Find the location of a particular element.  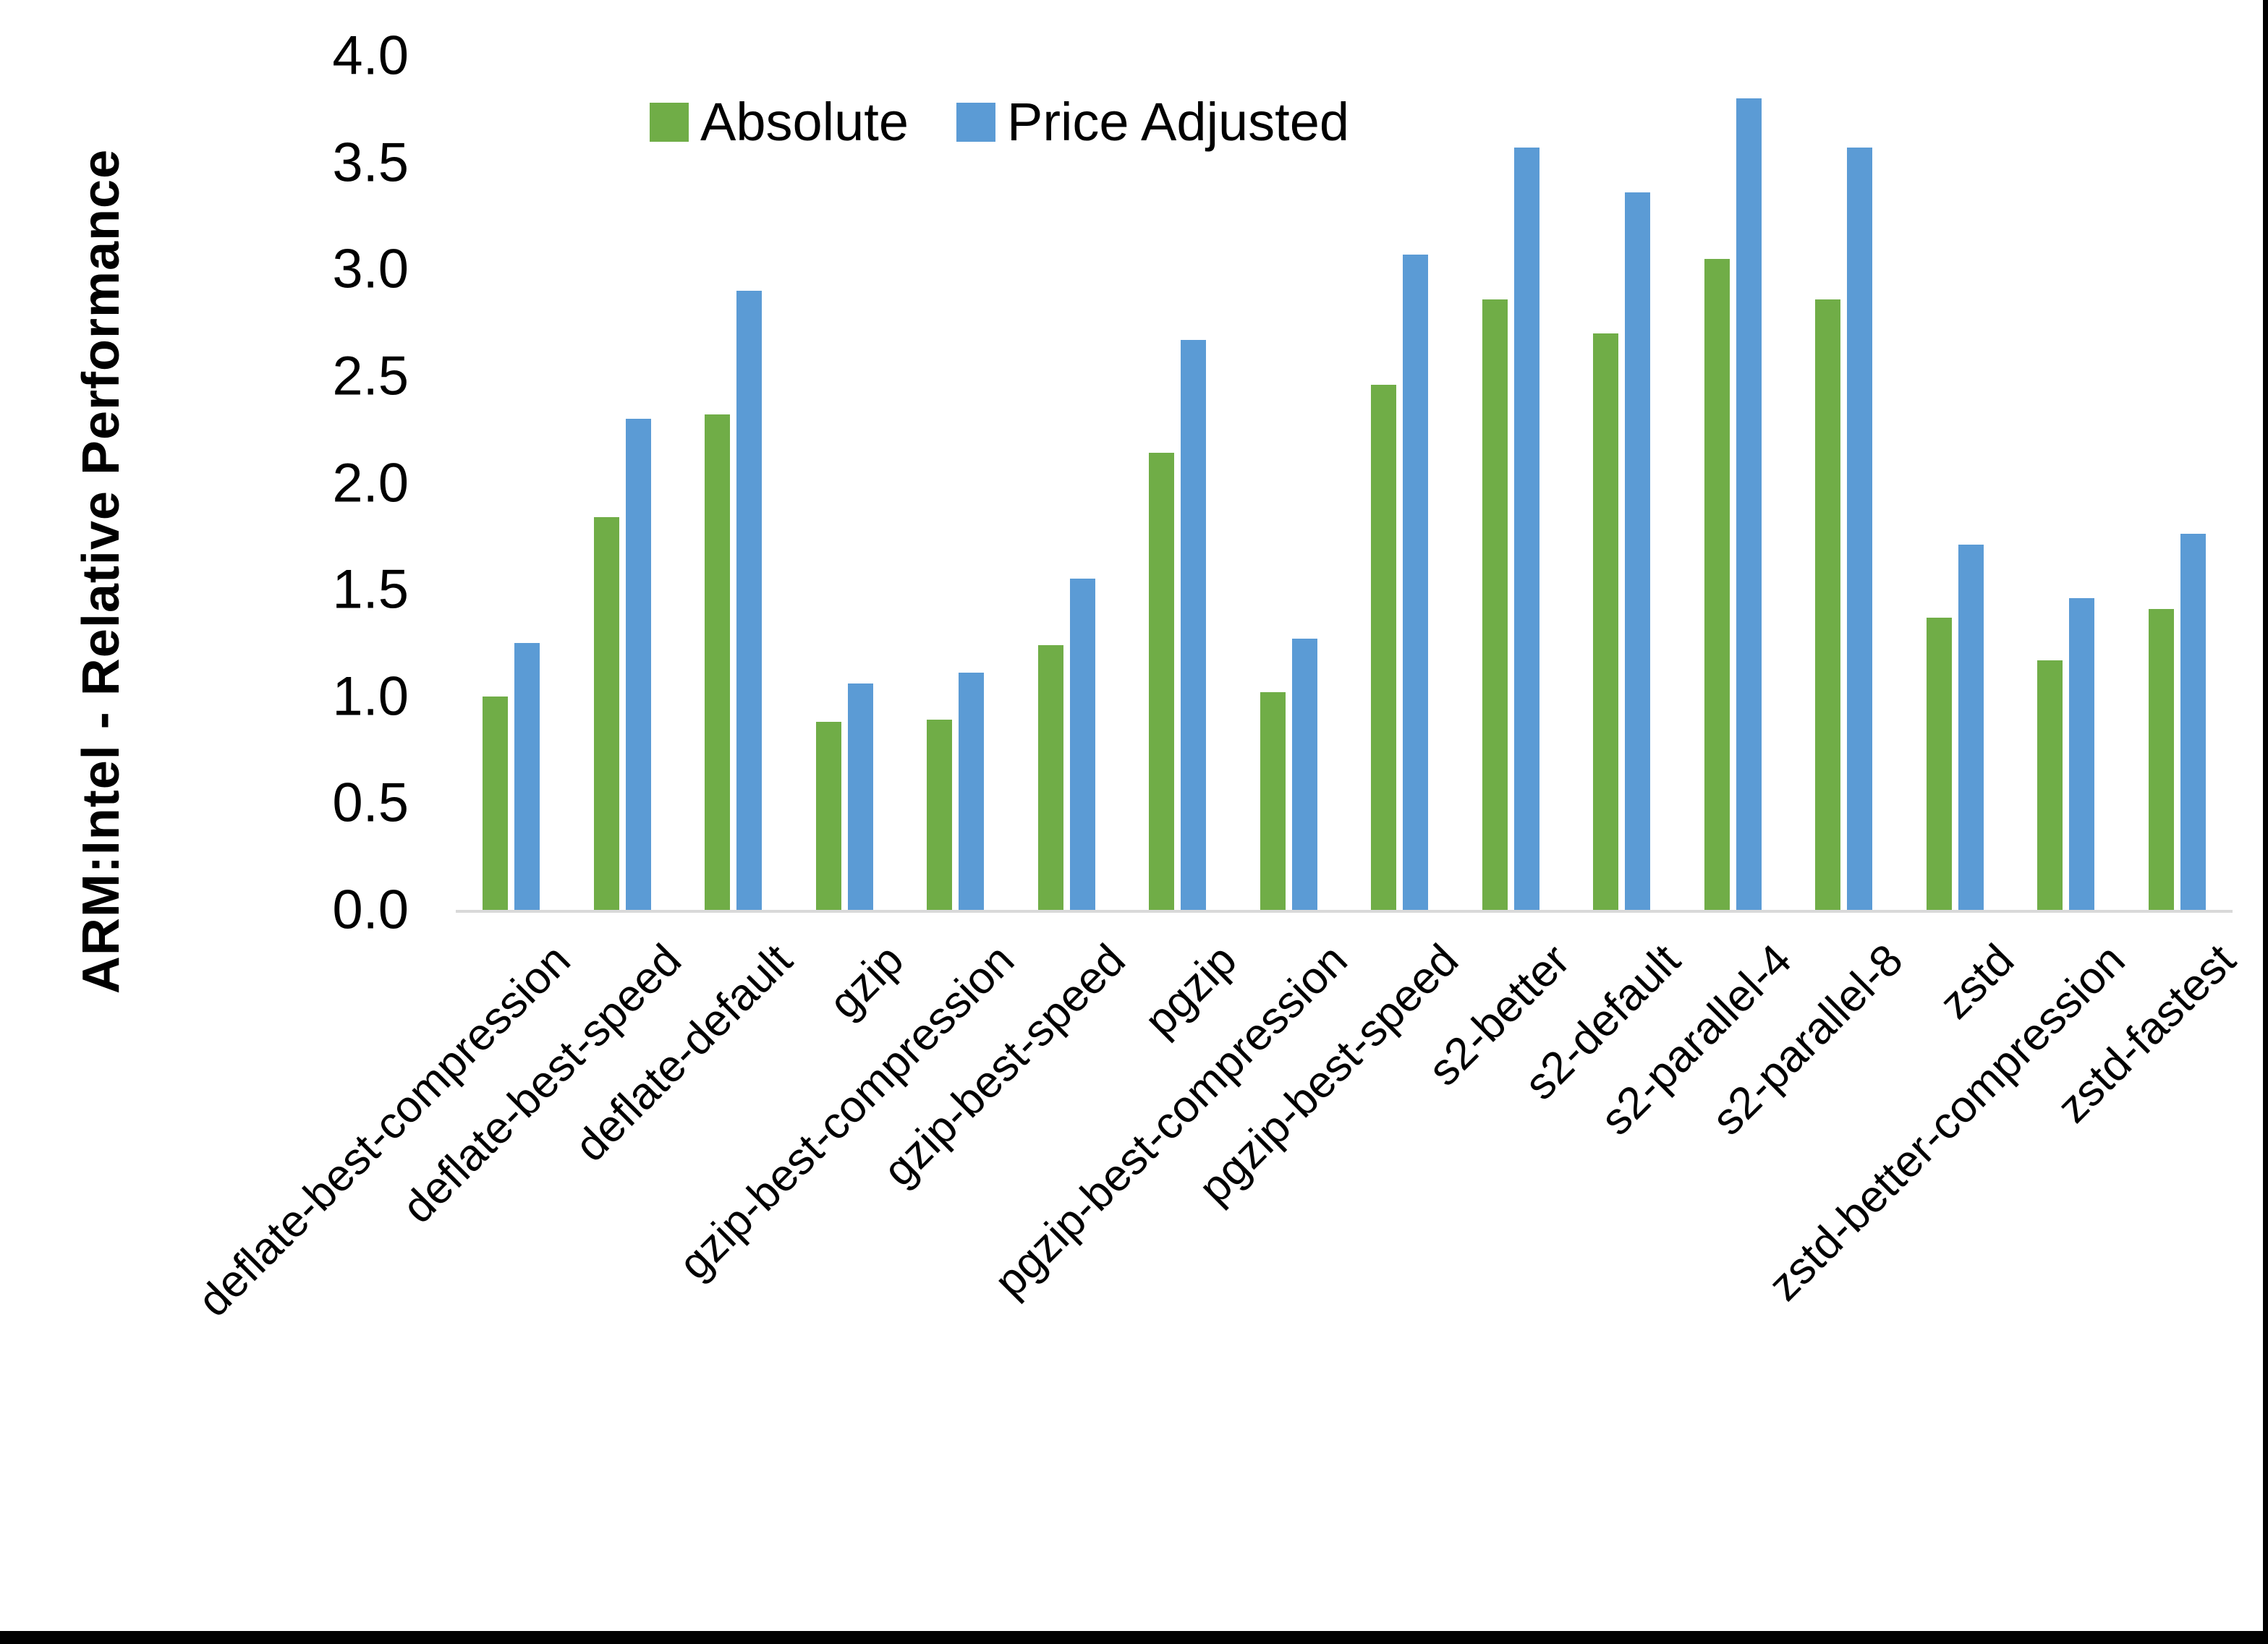

category-slot-zstd is located at coordinates (1955, 455).